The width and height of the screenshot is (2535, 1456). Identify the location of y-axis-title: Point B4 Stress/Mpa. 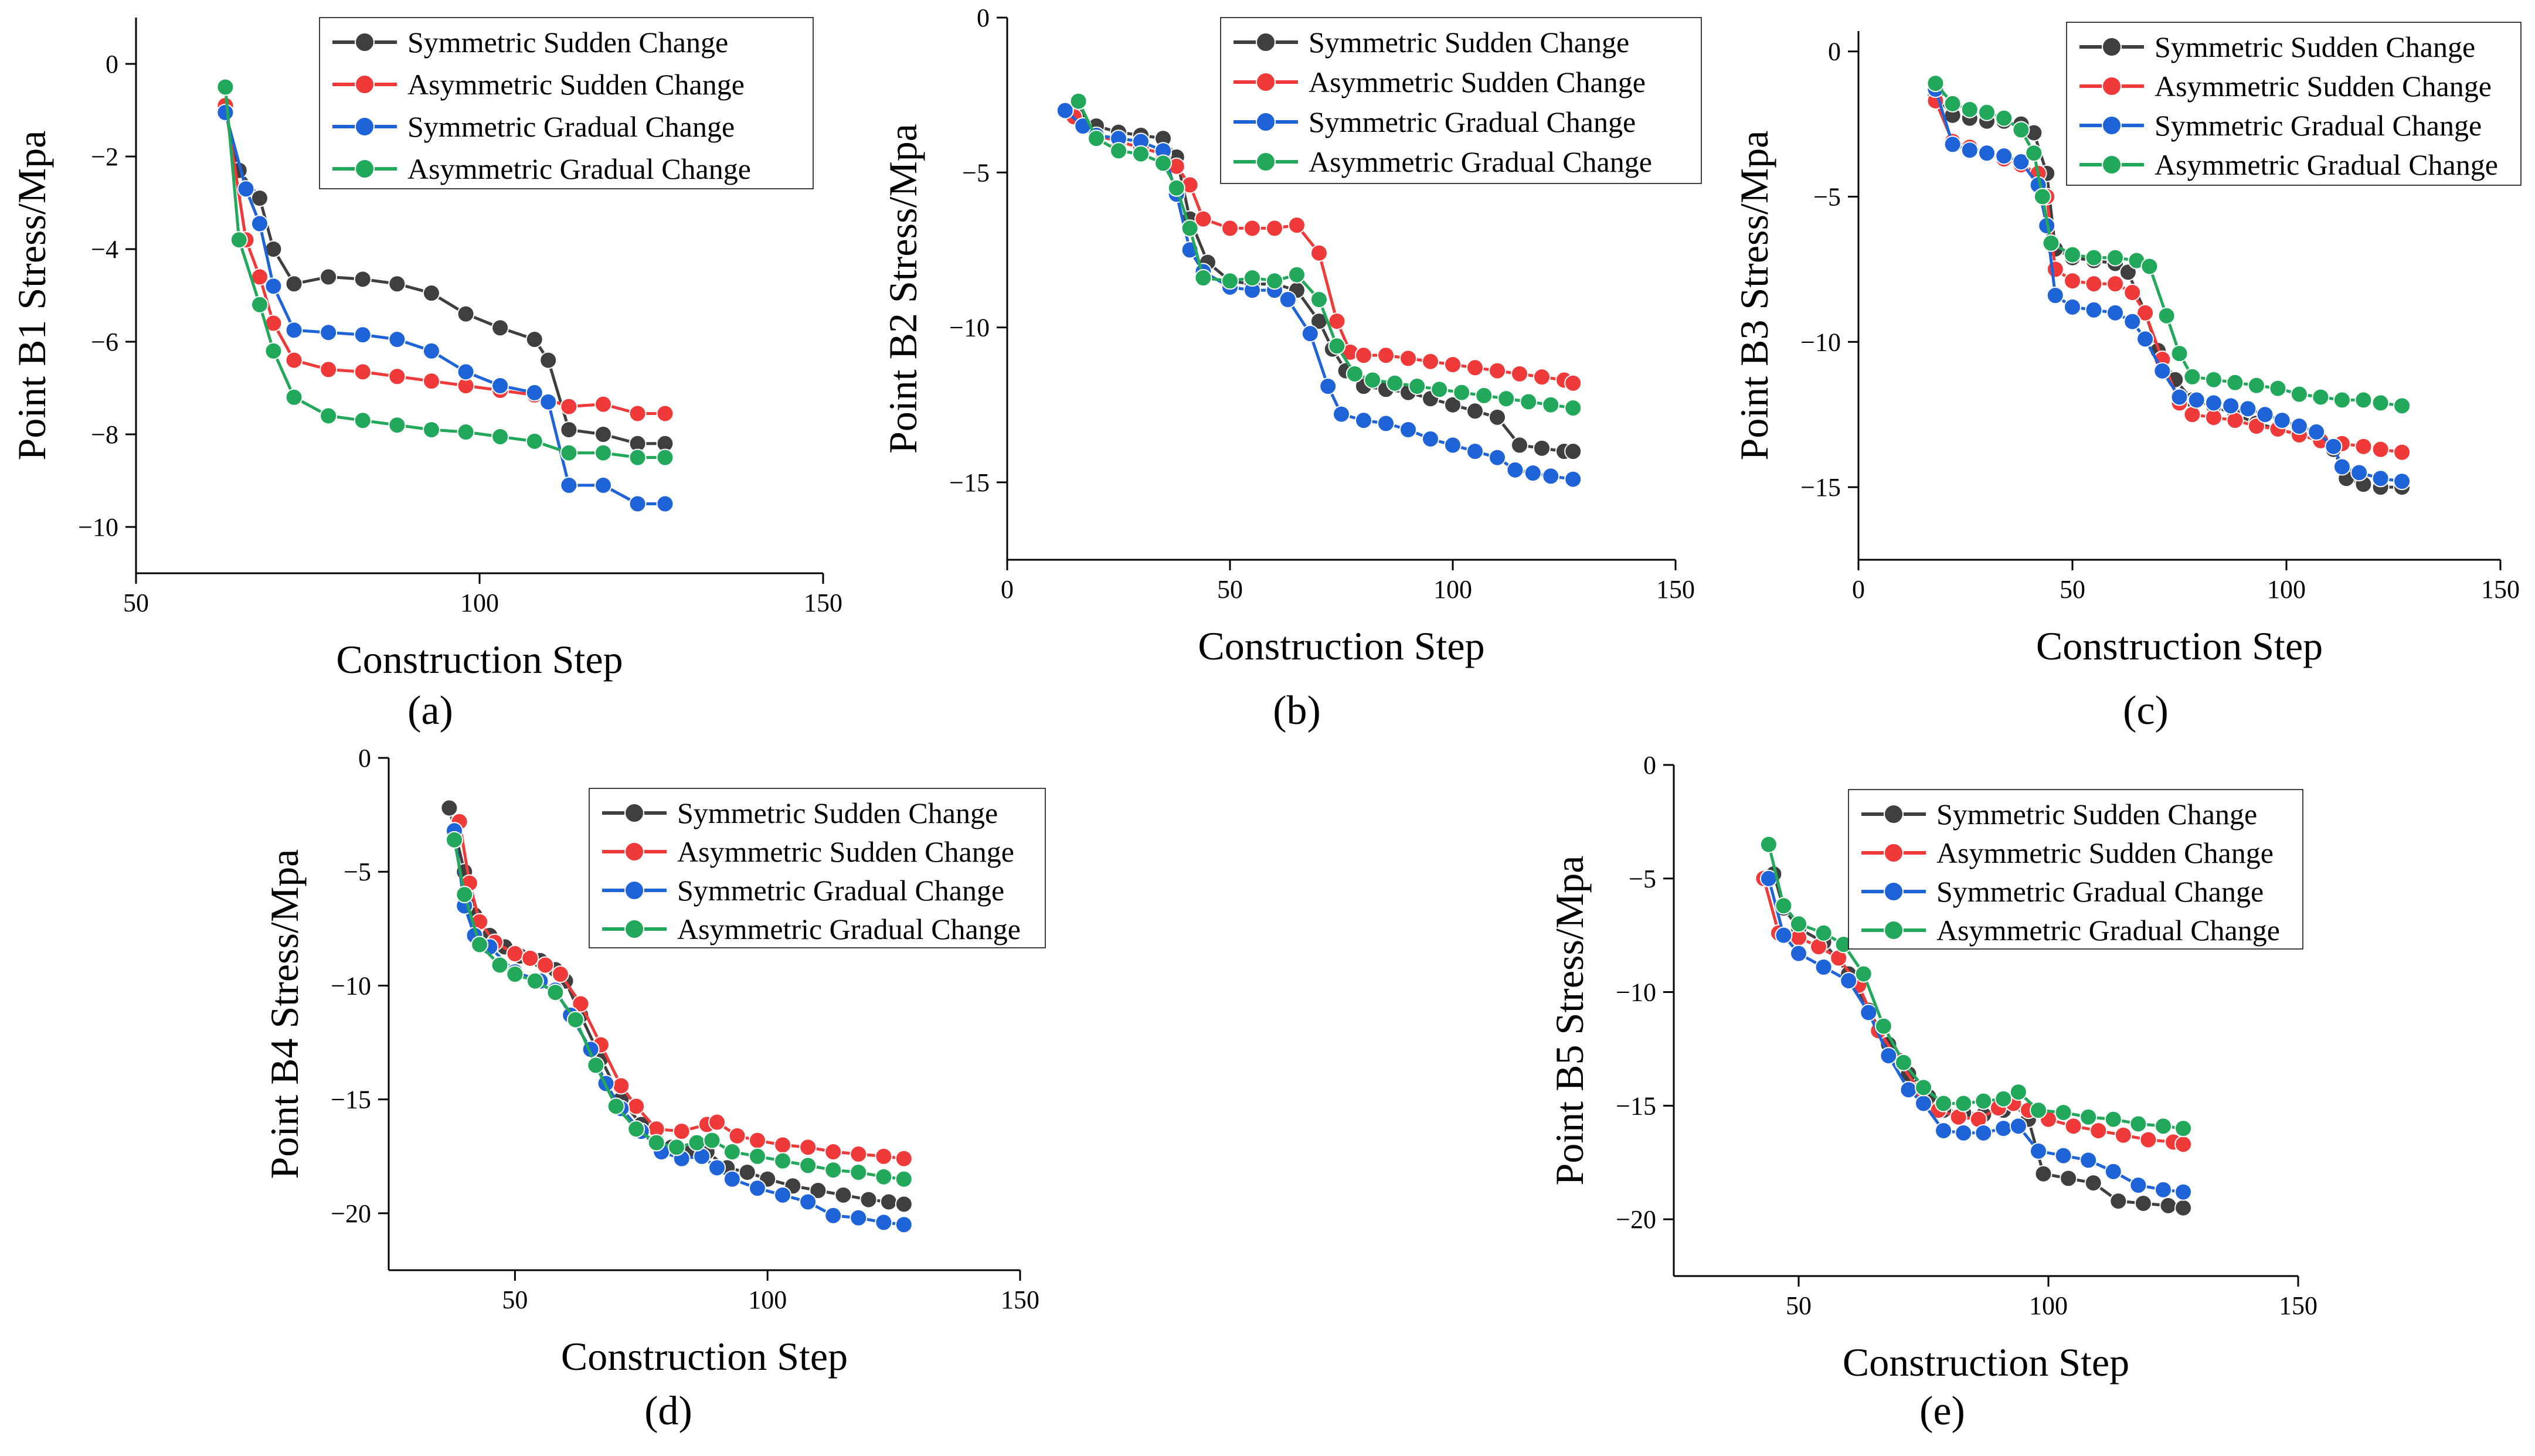
(284, 1014).